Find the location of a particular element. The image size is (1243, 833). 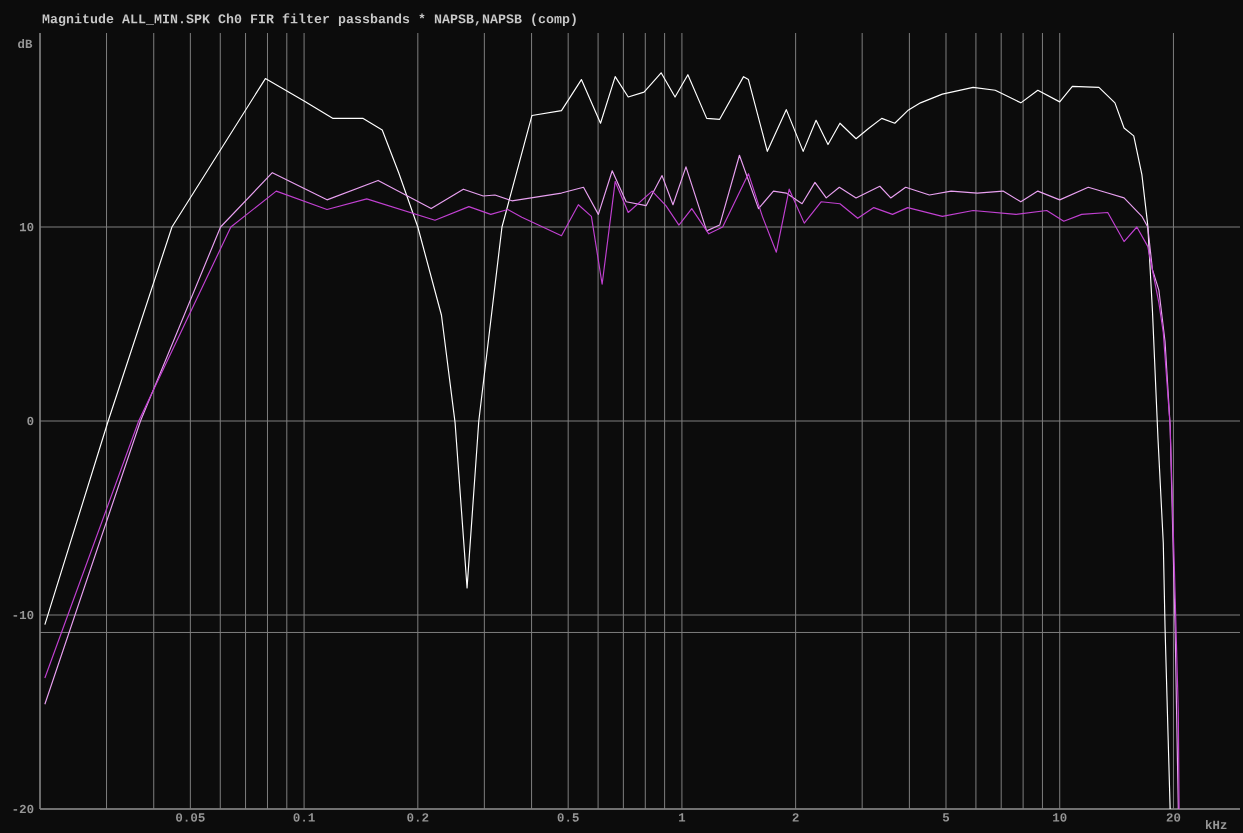

y-tick-label: 10 is located at coordinates (26, 227).